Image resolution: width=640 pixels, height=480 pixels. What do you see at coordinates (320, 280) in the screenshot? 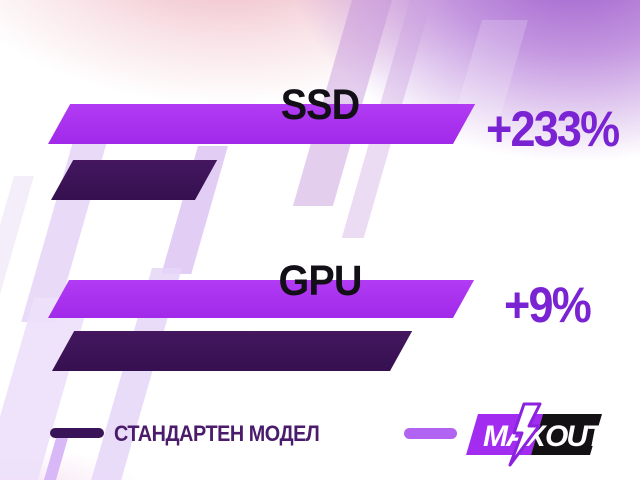
I see `gpu-group-title: GPU` at bounding box center [320, 280].